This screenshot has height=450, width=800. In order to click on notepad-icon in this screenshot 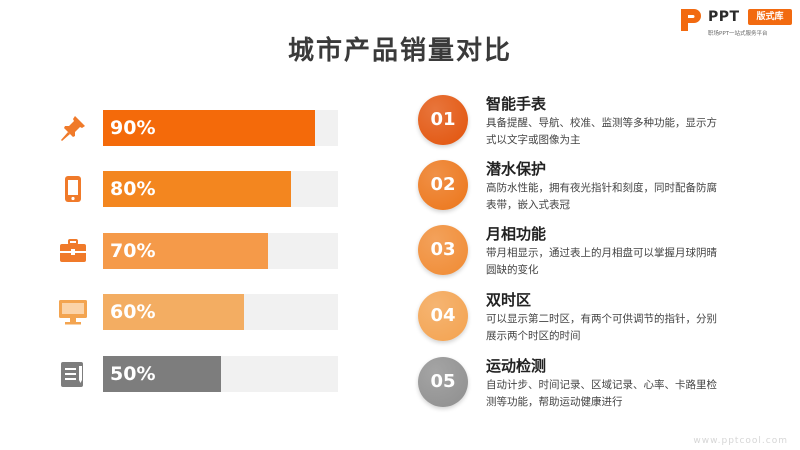, I will do `click(72, 374)`.